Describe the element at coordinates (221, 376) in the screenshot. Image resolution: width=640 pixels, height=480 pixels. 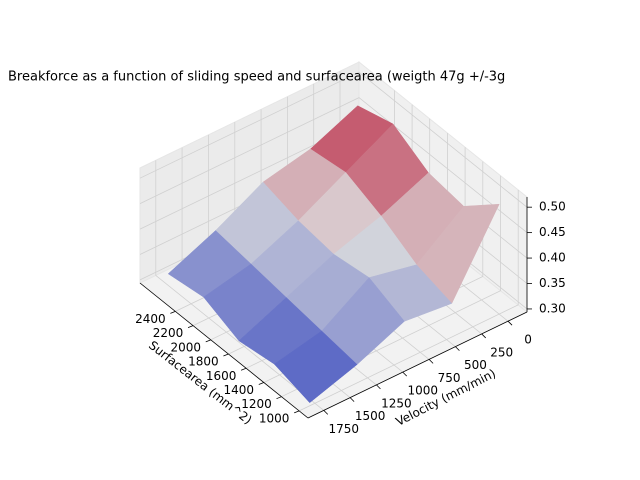
I see `x-tick-label: 1600` at that location.